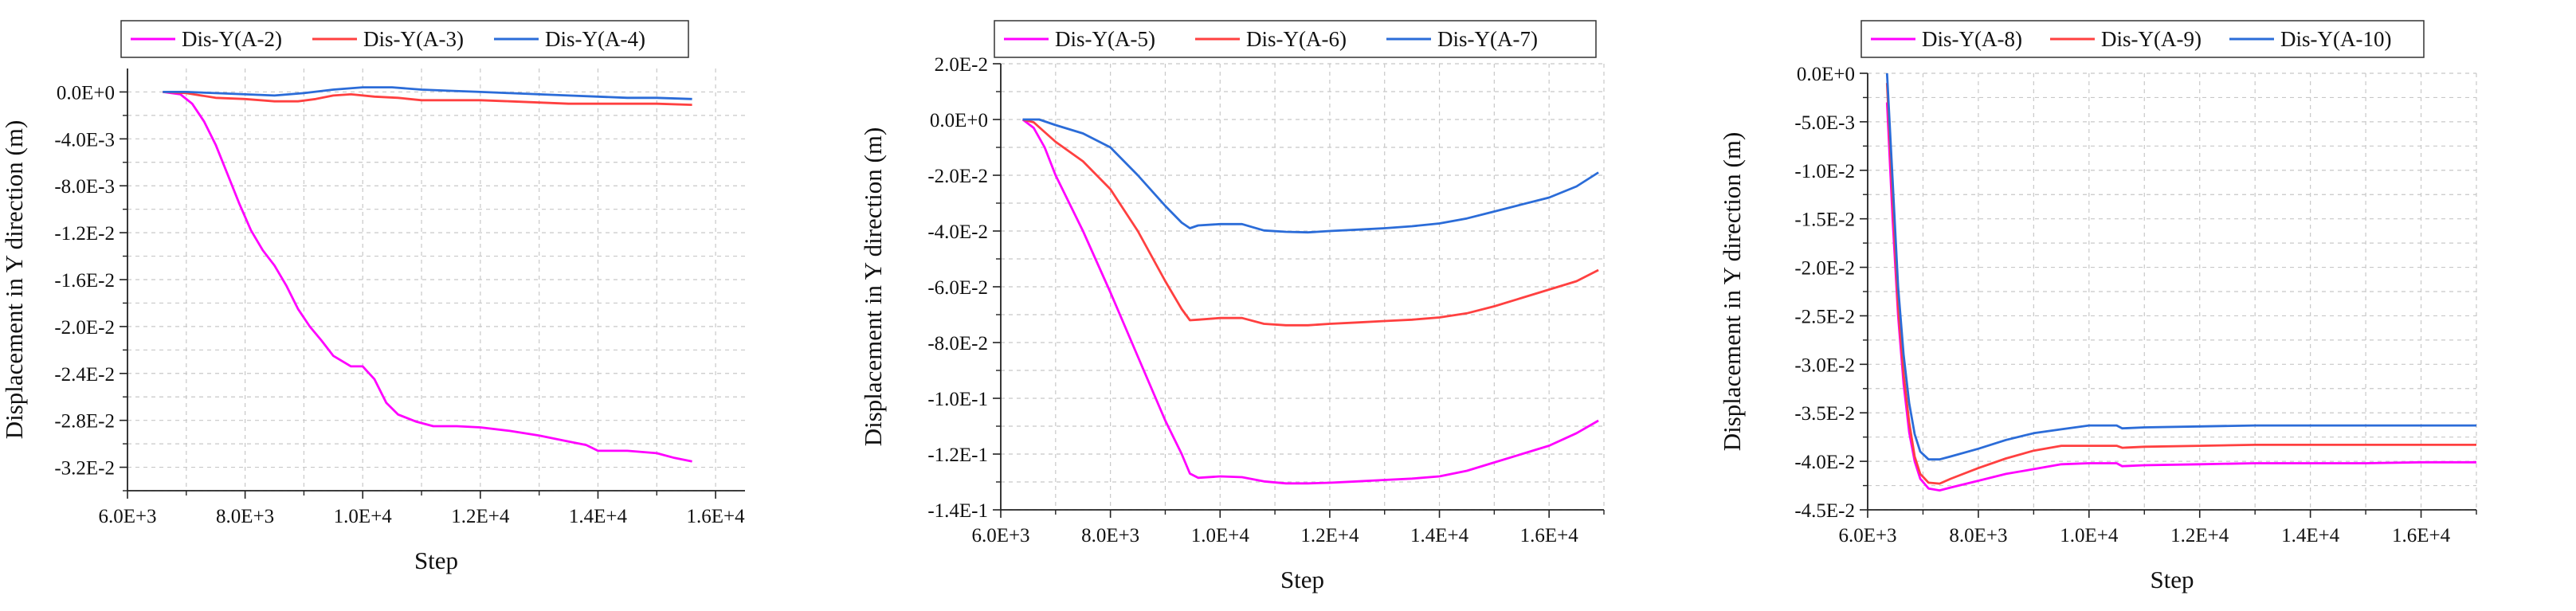 The width and height of the screenshot is (2576, 611). I want to click on legend: Dis-Y(A-8) Dis-Y(A-9) Dis-Y(A-10), so click(2142, 39).